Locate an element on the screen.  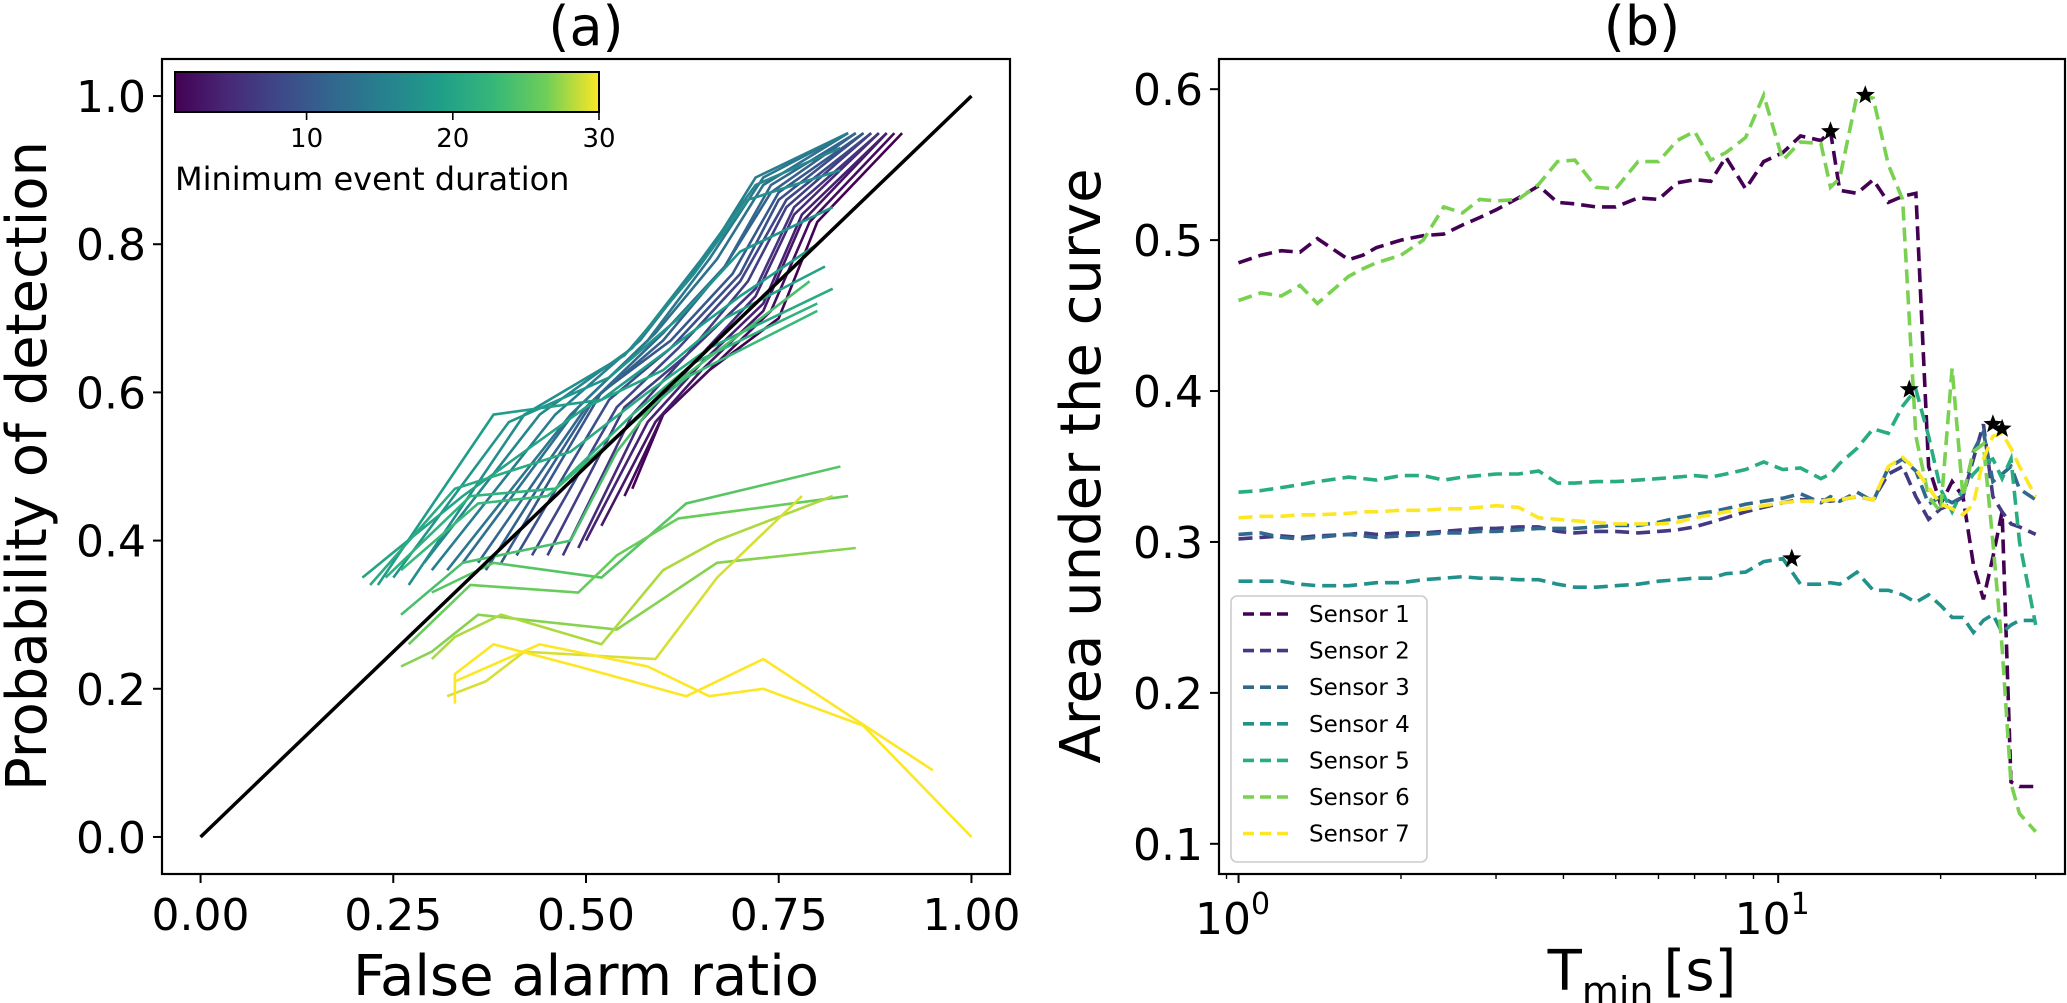
y-tick-label: 1.0 is located at coordinates (111, 97).